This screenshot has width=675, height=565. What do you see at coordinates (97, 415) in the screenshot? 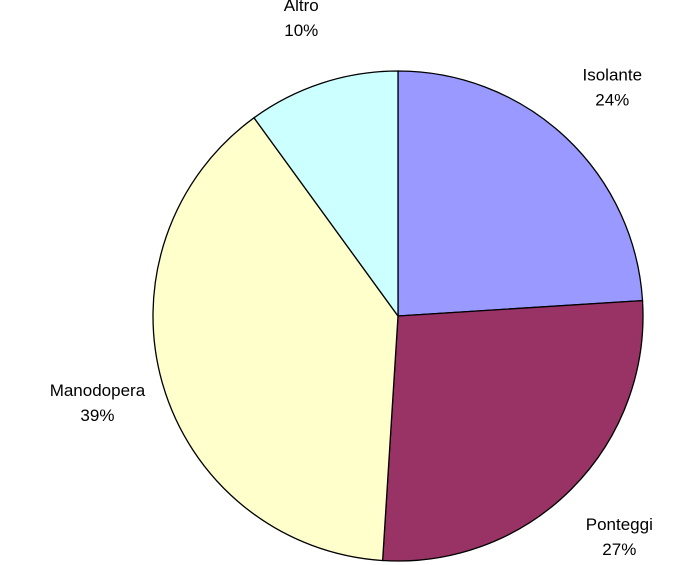
I see `slice-value: 39%` at bounding box center [97, 415].